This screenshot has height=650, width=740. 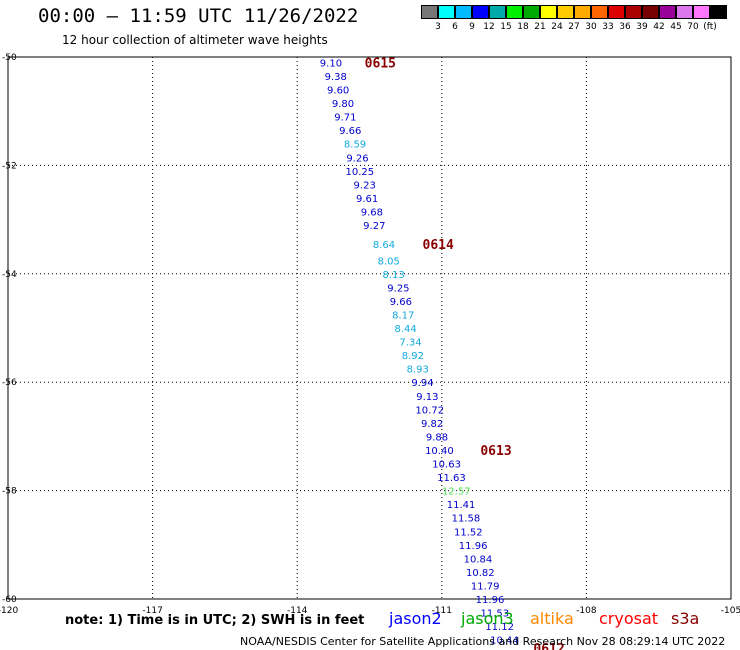 I want to click on wave-height-label: 9.25, so click(x=398, y=288).